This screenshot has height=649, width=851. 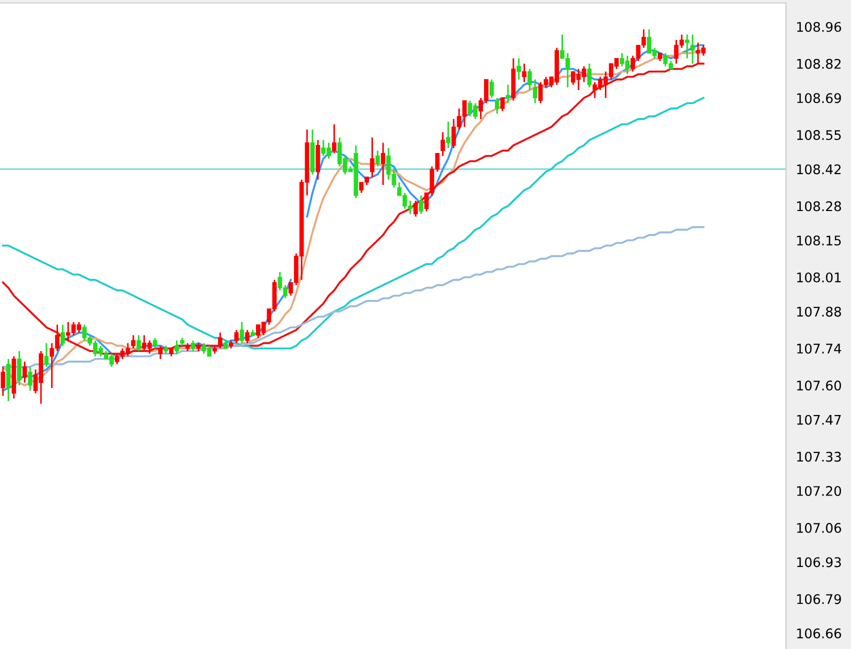 I want to click on y-tick-label: 106.66, so click(x=819, y=633).